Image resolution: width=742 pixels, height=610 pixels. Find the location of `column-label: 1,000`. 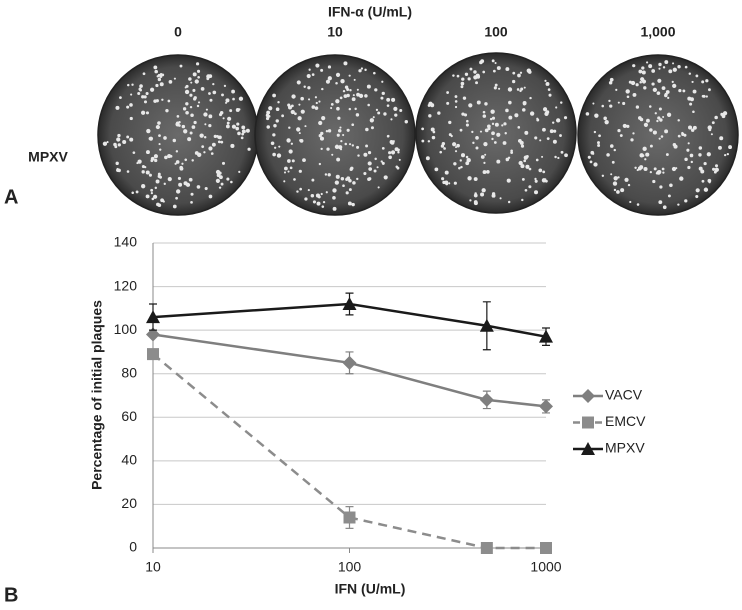

column-label: 1,000 is located at coordinates (657, 32).